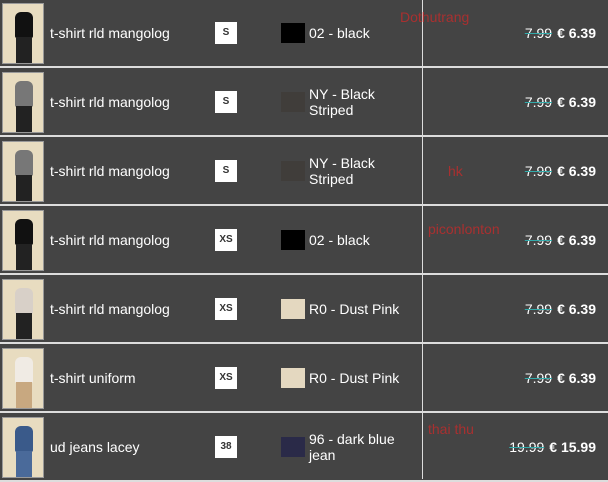 The height and width of the screenshot is (482, 608). What do you see at coordinates (422, 239) in the screenshot?
I see `column-divider` at bounding box center [422, 239].